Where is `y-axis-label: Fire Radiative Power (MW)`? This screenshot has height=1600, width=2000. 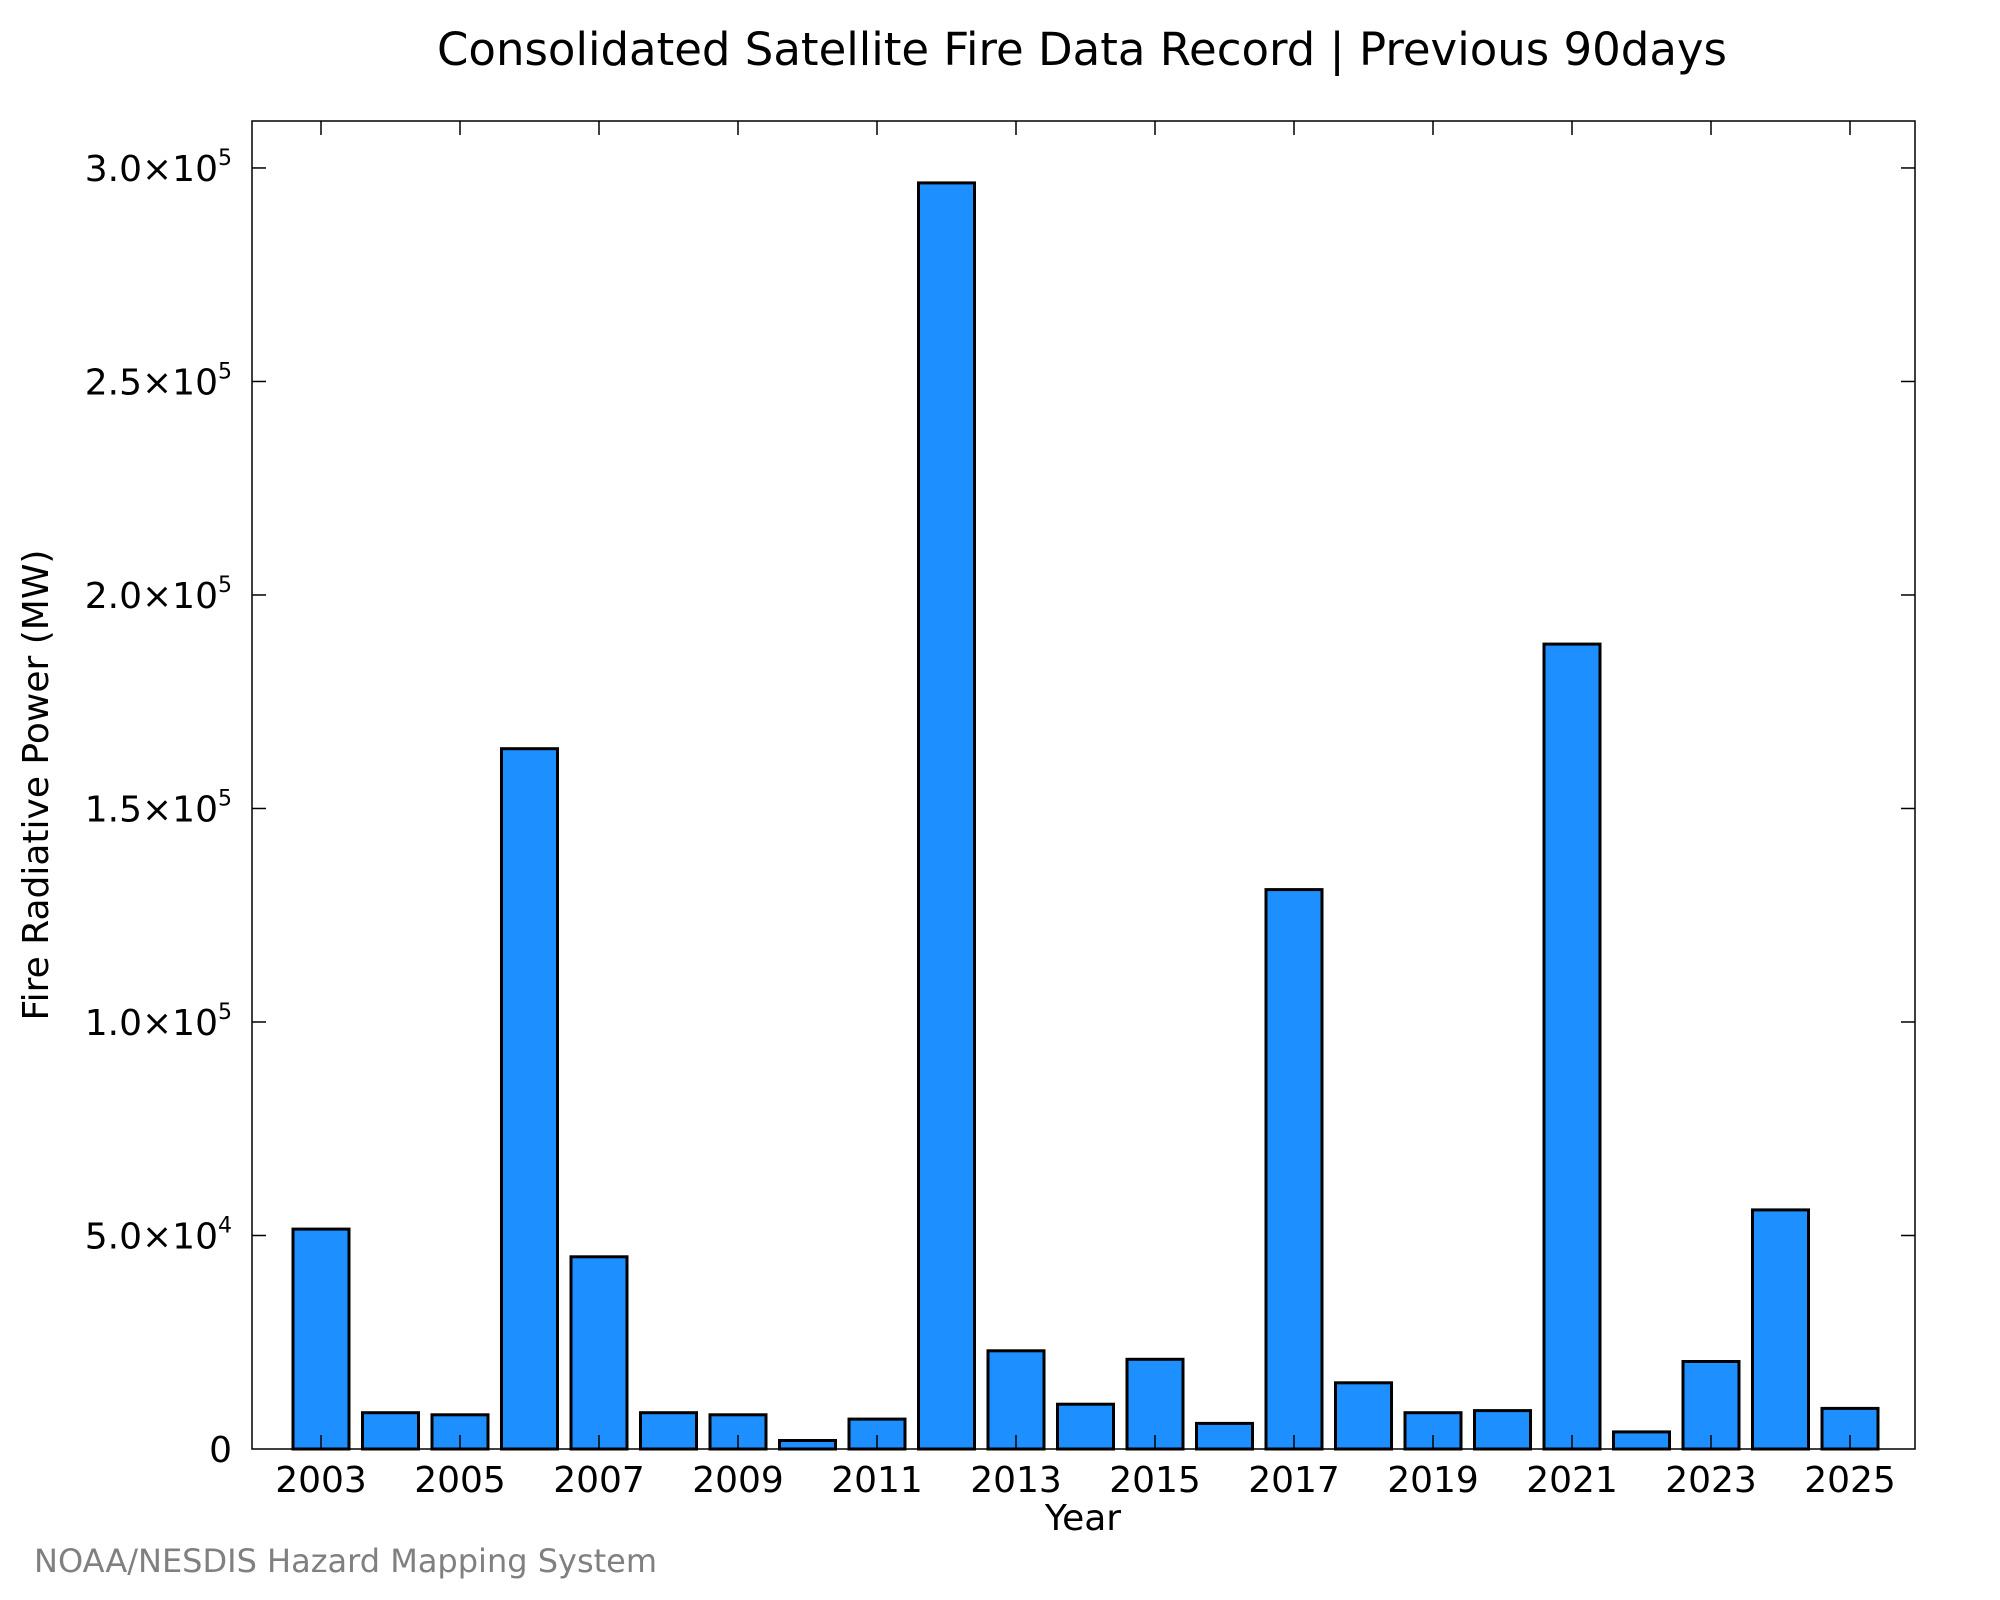
y-axis-label: Fire Radiative Power (MW) is located at coordinates (36, 785).